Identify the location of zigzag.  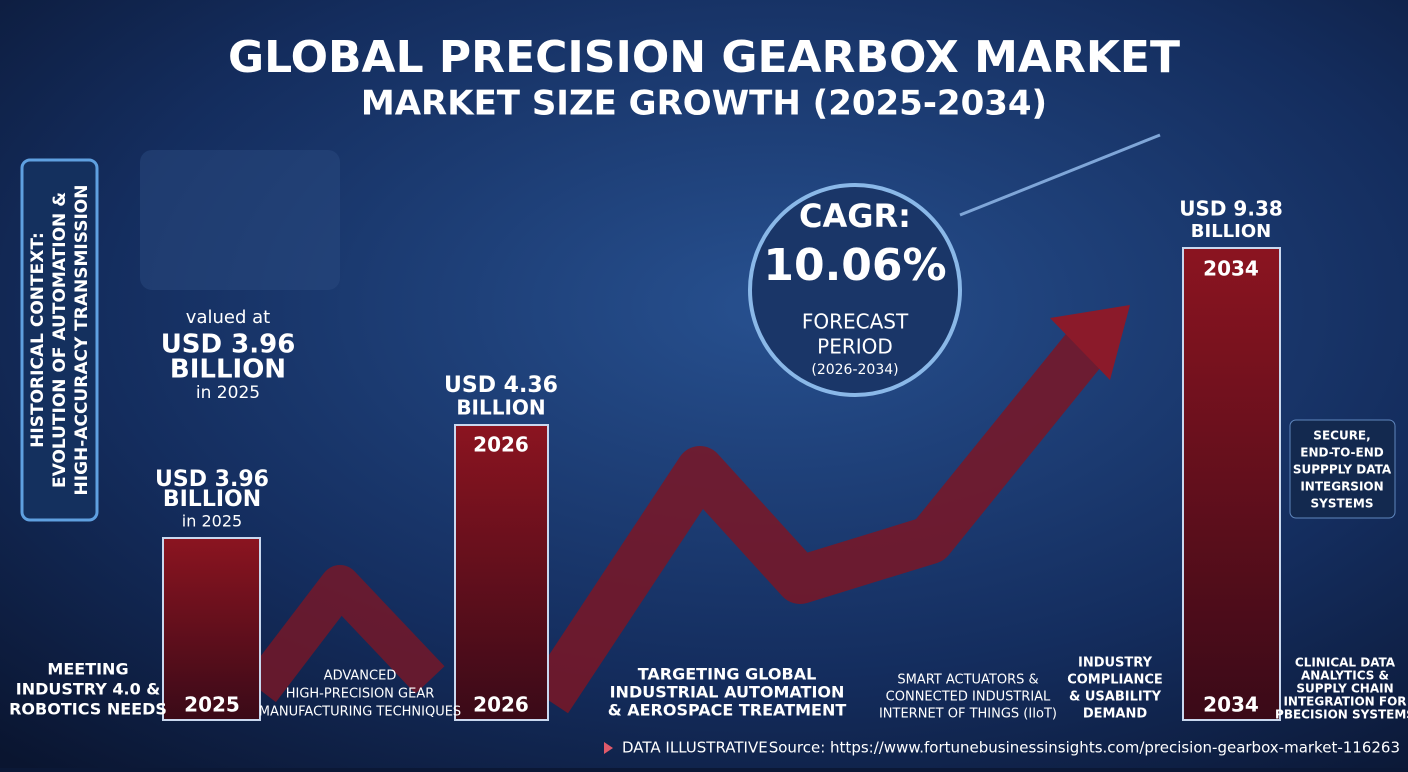
(344, 634).